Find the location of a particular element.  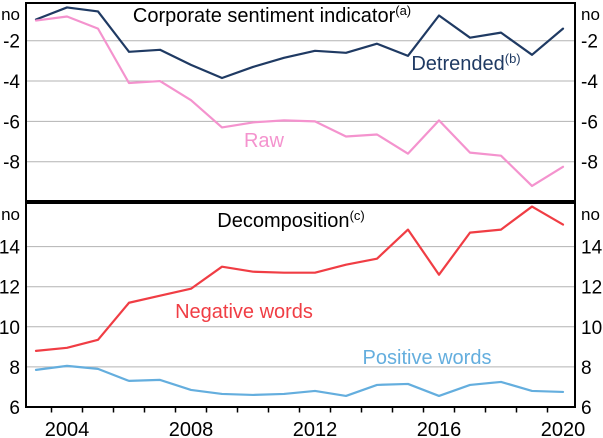

positive-words-line is located at coordinates (299, 381).